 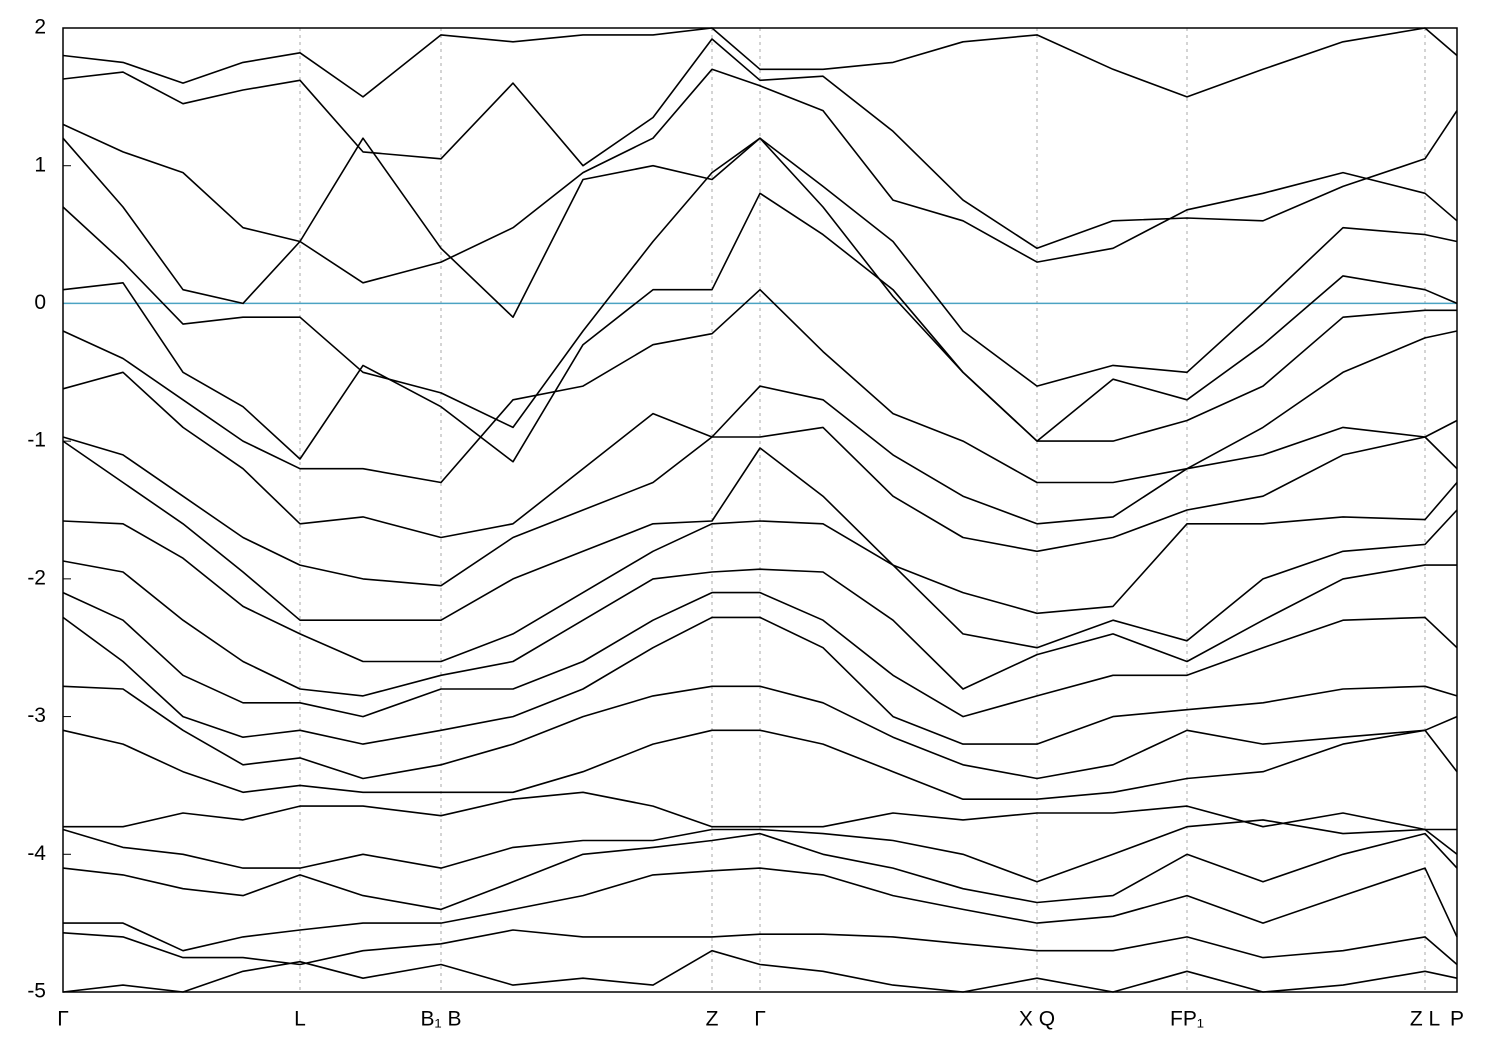 What do you see at coordinates (1037, 1019) in the screenshot?
I see `x-tick-label: X Q` at bounding box center [1037, 1019].